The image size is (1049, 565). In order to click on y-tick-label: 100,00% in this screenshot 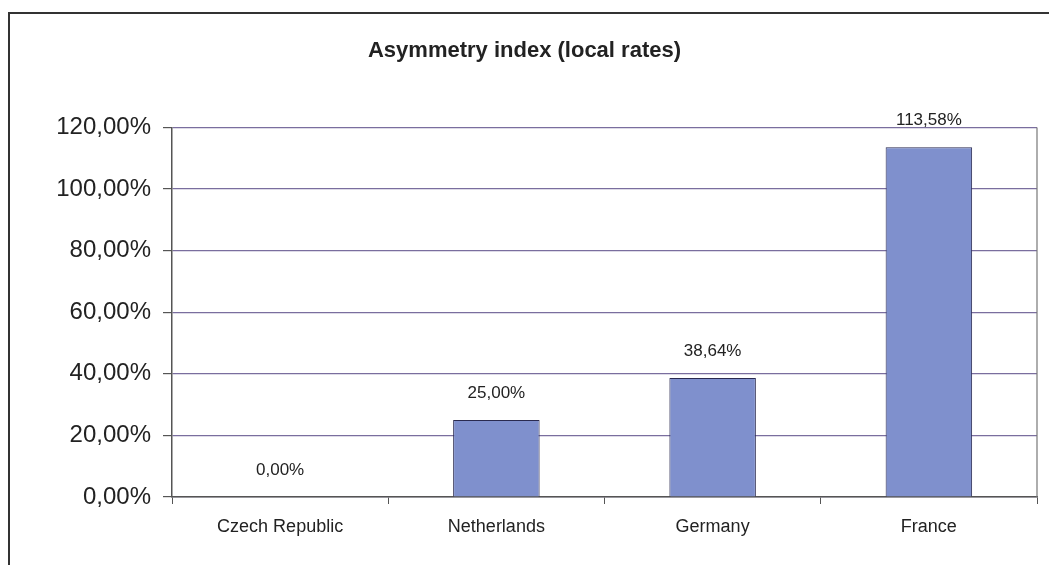, I will do `click(103, 187)`.